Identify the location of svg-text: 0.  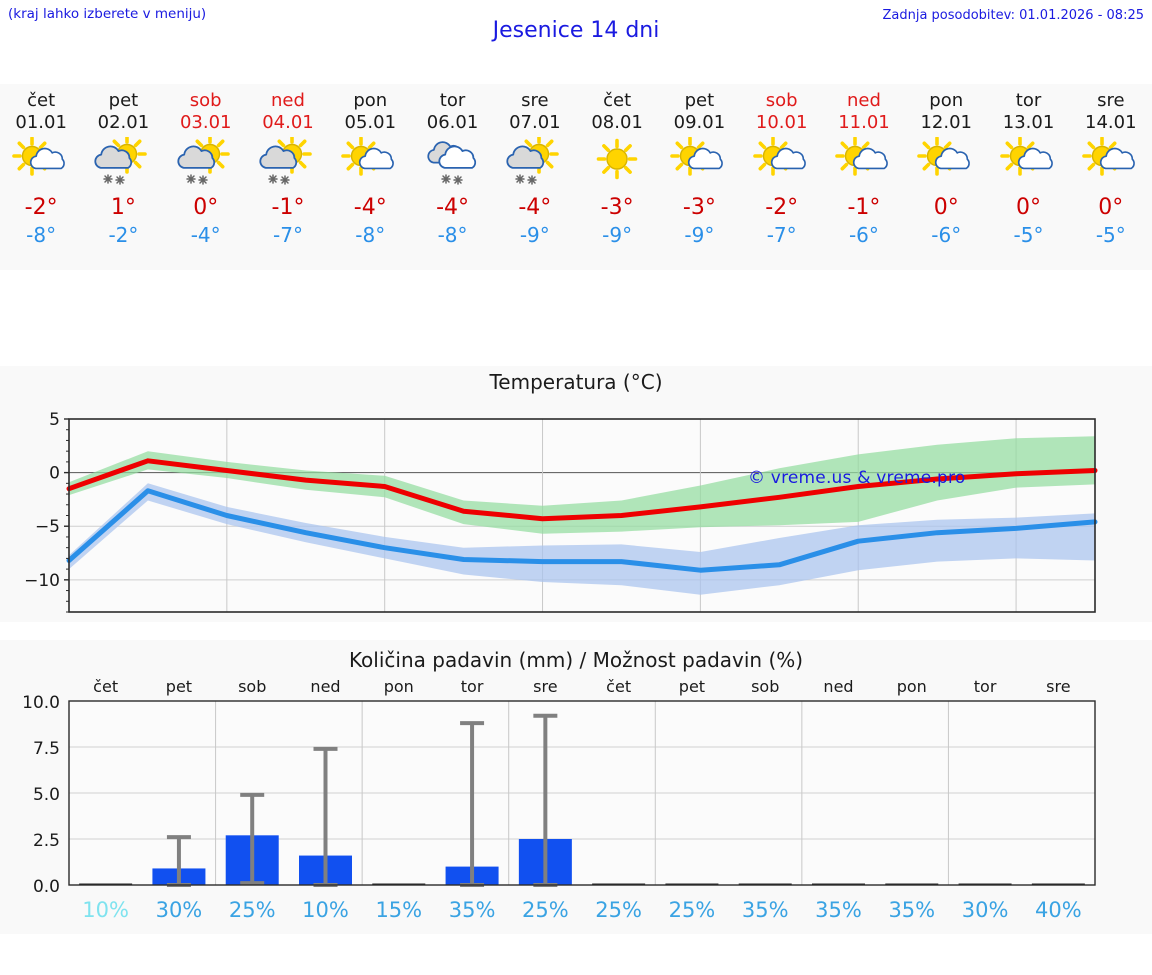
(54, 474).